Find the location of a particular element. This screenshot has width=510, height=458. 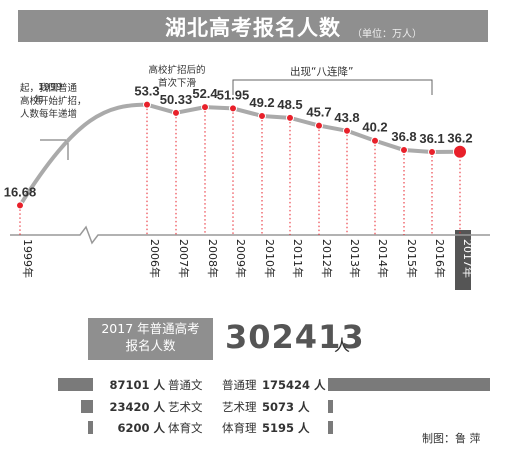

x-tick-label-2008年: 2008年 is located at coordinates (213, 258).